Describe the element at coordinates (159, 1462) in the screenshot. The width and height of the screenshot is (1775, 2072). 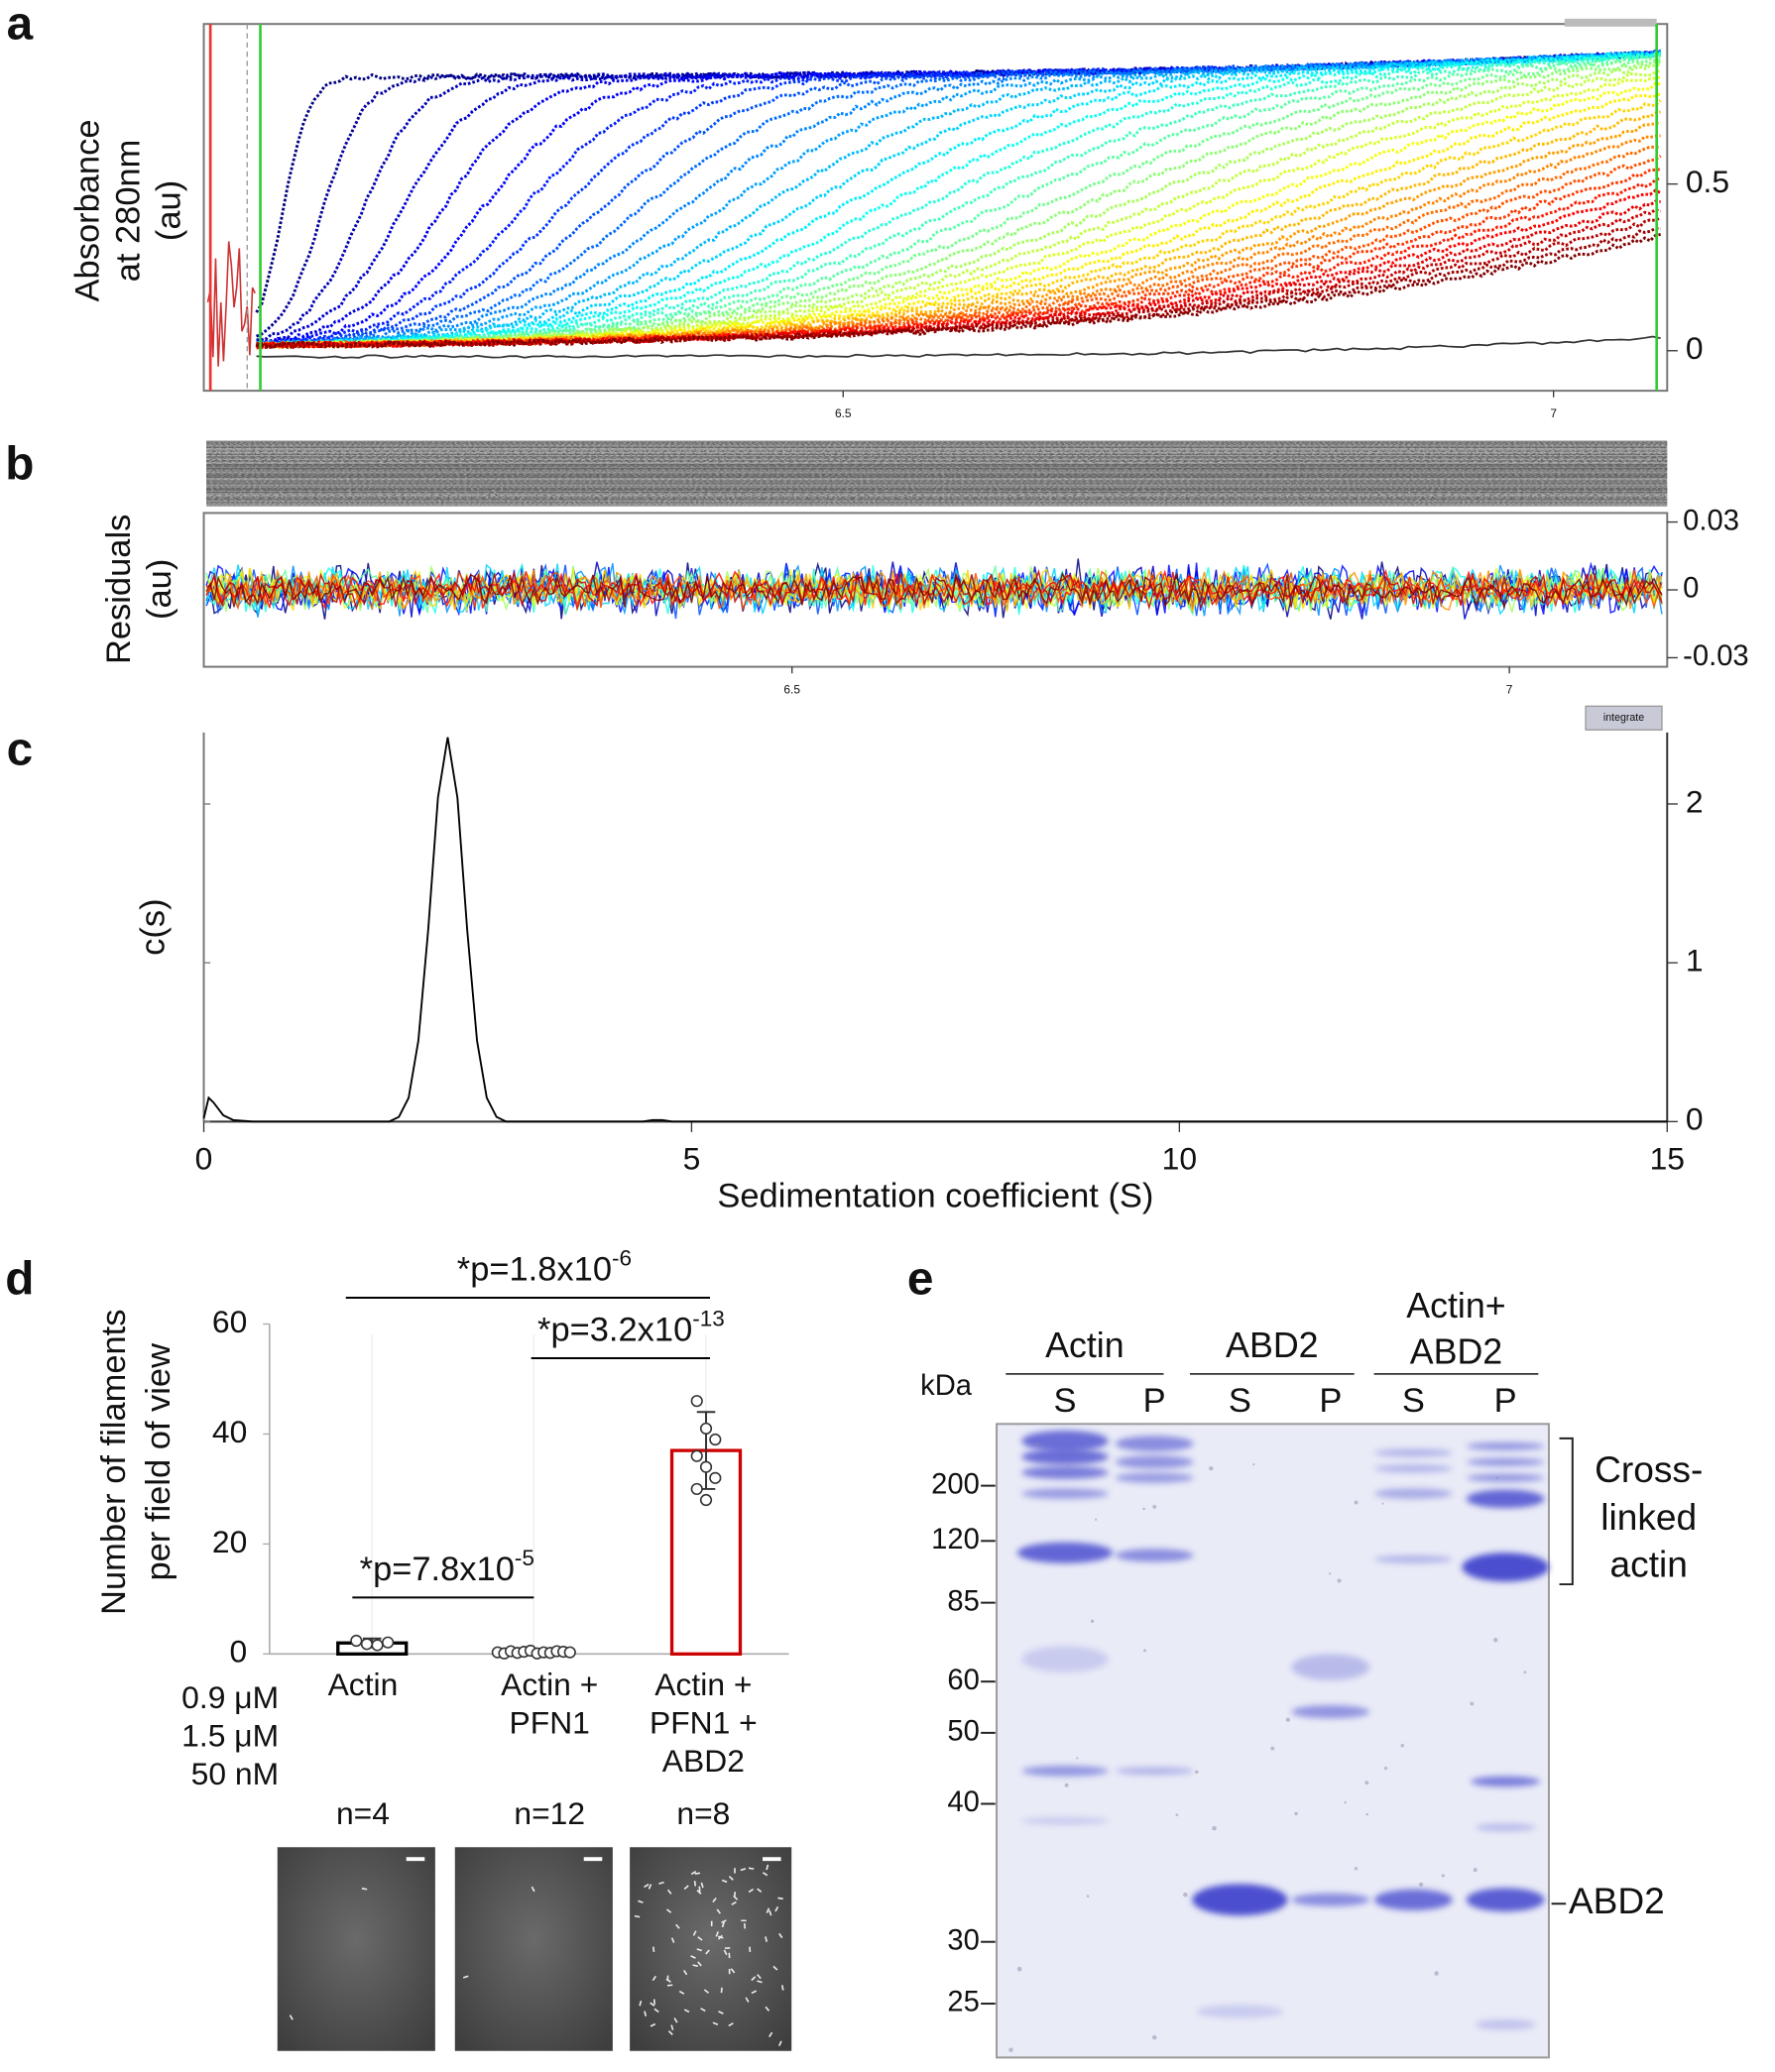
I see `y-axis-label: per field of view` at that location.